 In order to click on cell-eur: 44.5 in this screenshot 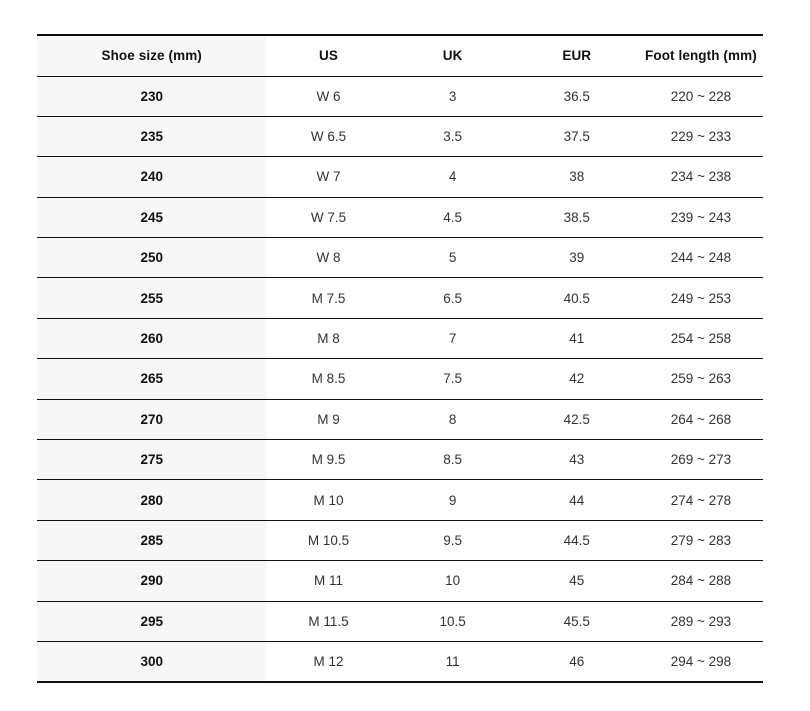, I will do `click(576, 541)`.